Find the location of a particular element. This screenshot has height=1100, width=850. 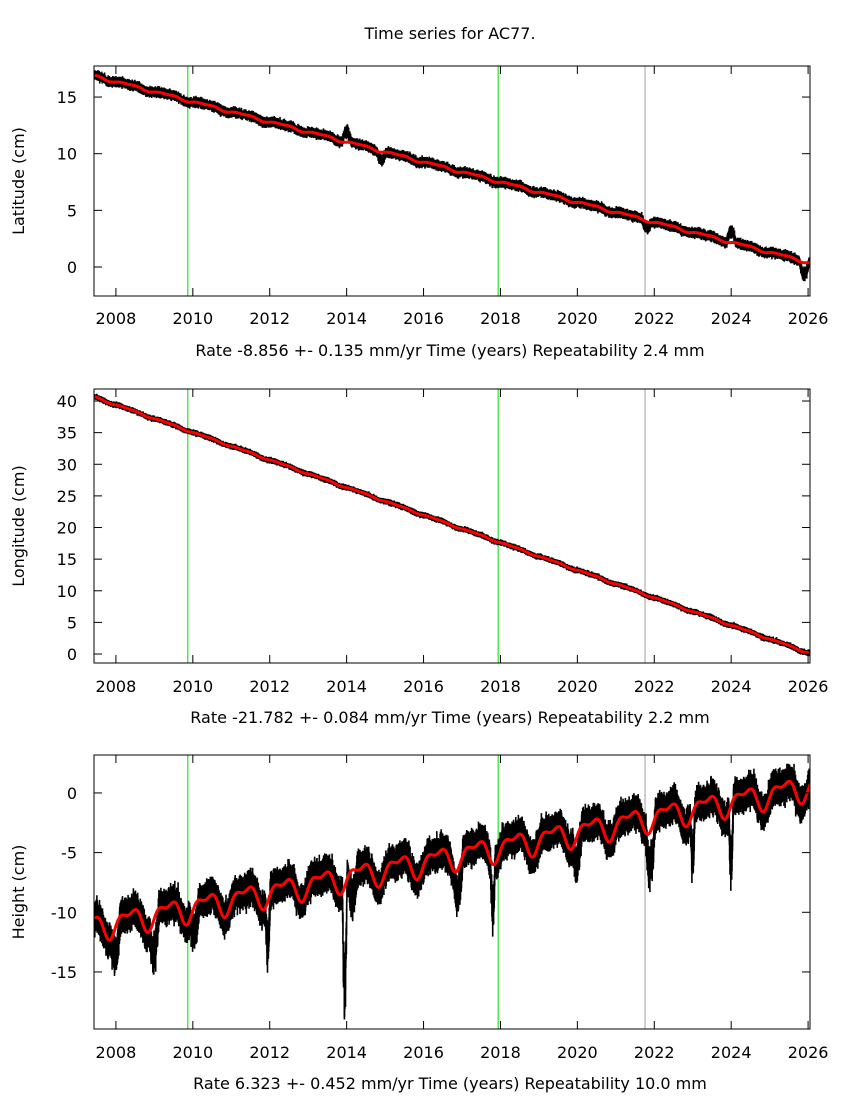

y-tick-label: -15 is located at coordinates (64, 972).